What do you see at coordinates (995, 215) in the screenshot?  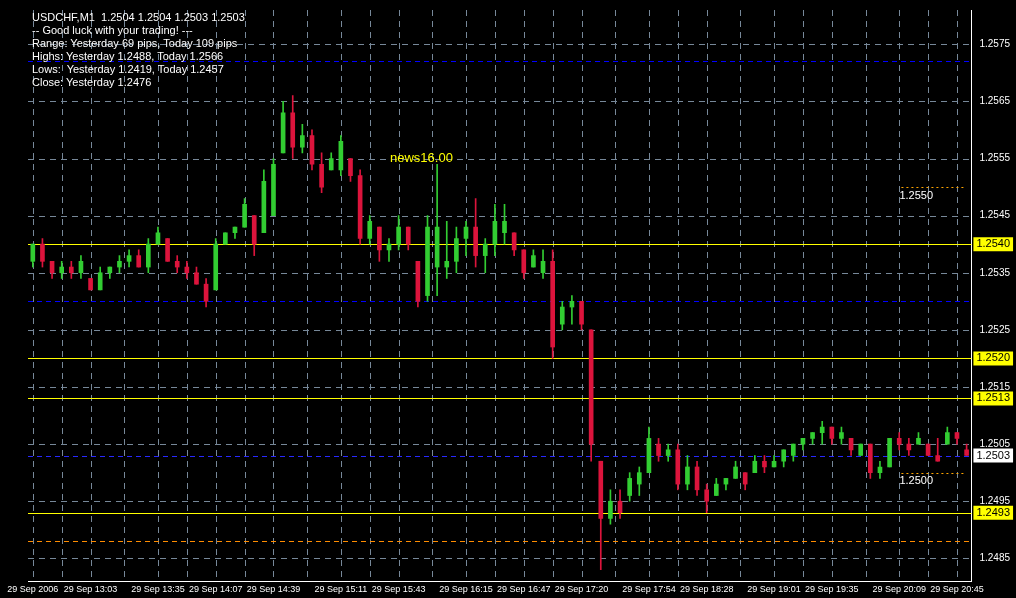 I see `y-tick-label: 1.2545` at bounding box center [995, 215].